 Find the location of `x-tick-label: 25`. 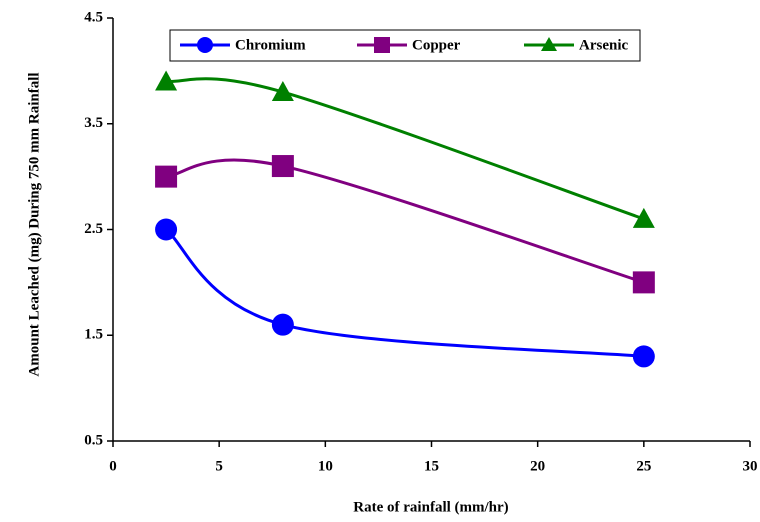

x-tick-label: 25 is located at coordinates (643, 466).